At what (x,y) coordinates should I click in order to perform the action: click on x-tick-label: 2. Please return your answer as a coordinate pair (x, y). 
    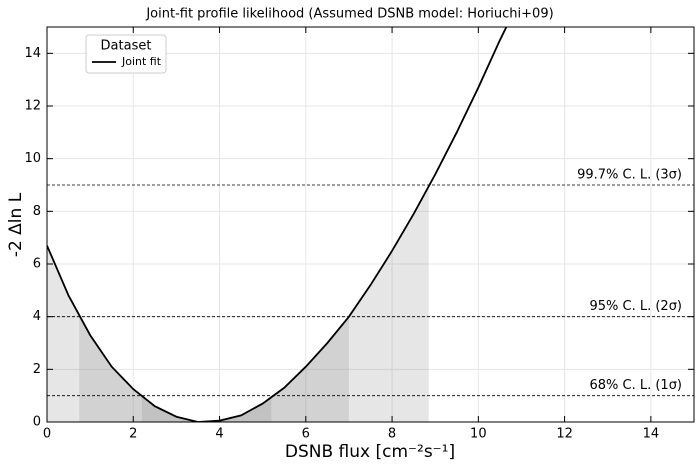
    Looking at the image, I should click on (133, 434).